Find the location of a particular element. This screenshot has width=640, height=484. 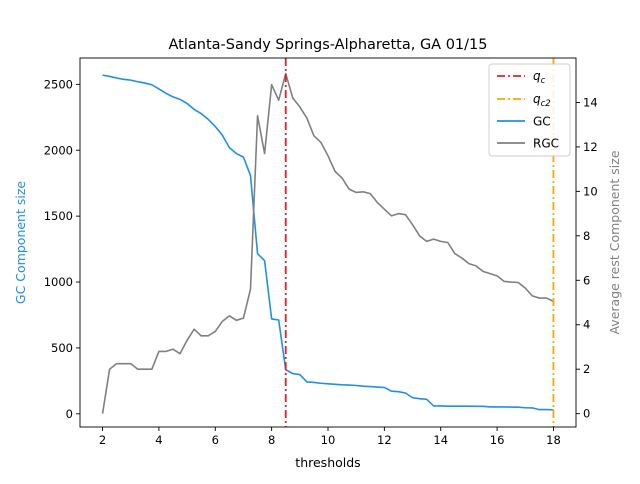

legend-box is located at coordinates (529, 110).